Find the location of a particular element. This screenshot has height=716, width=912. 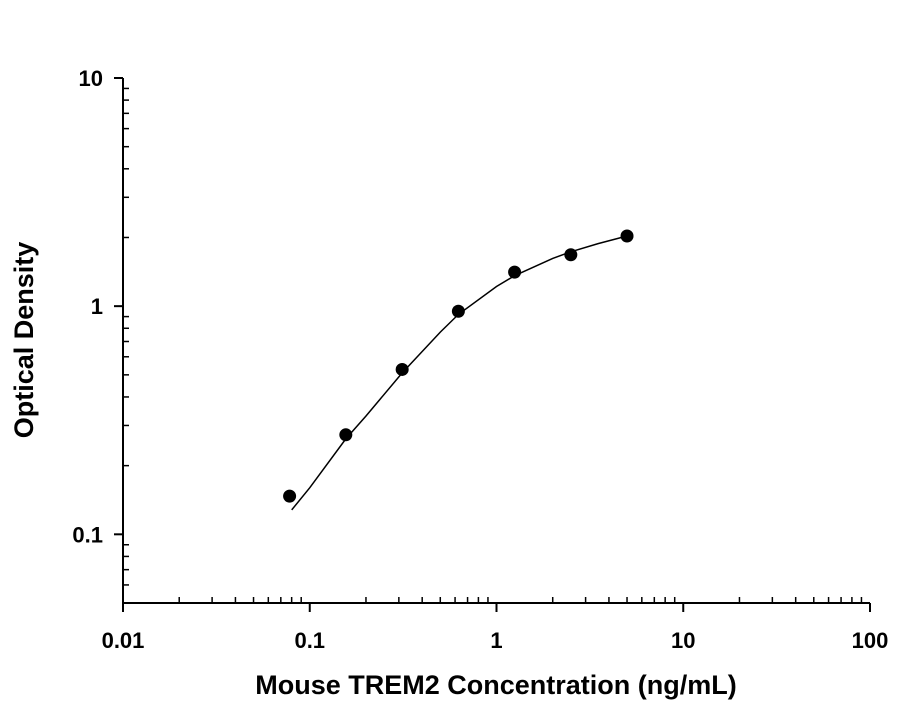

y-tick-label: 1 is located at coordinates (97, 306).